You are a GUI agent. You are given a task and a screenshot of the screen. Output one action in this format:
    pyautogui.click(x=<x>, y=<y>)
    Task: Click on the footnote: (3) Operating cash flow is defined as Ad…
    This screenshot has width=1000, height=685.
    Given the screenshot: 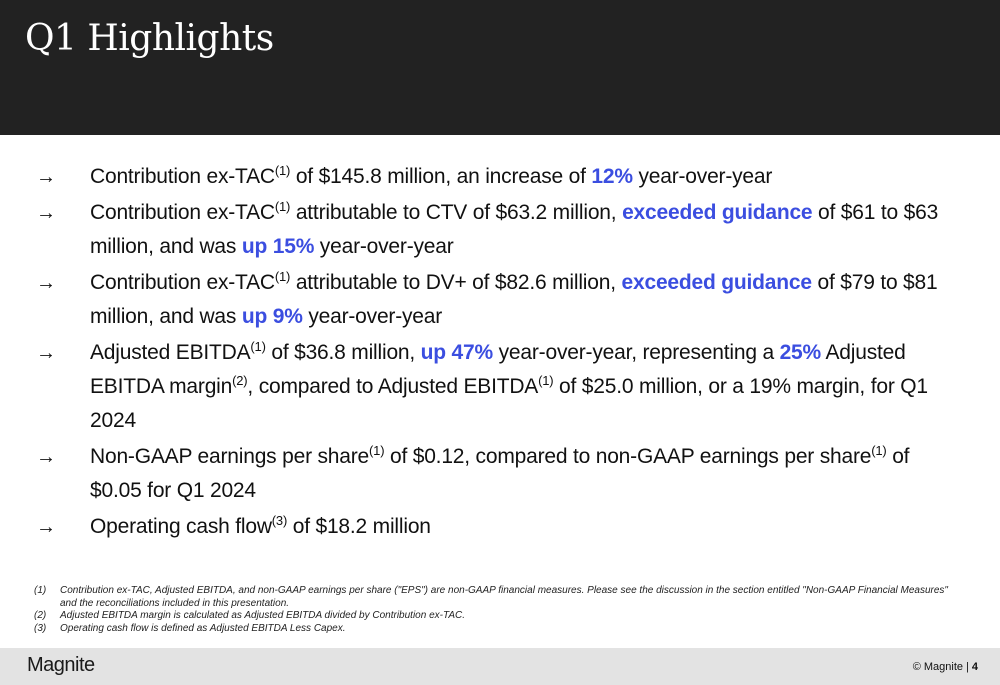 What is the action you would take?
    pyautogui.click(x=495, y=629)
    